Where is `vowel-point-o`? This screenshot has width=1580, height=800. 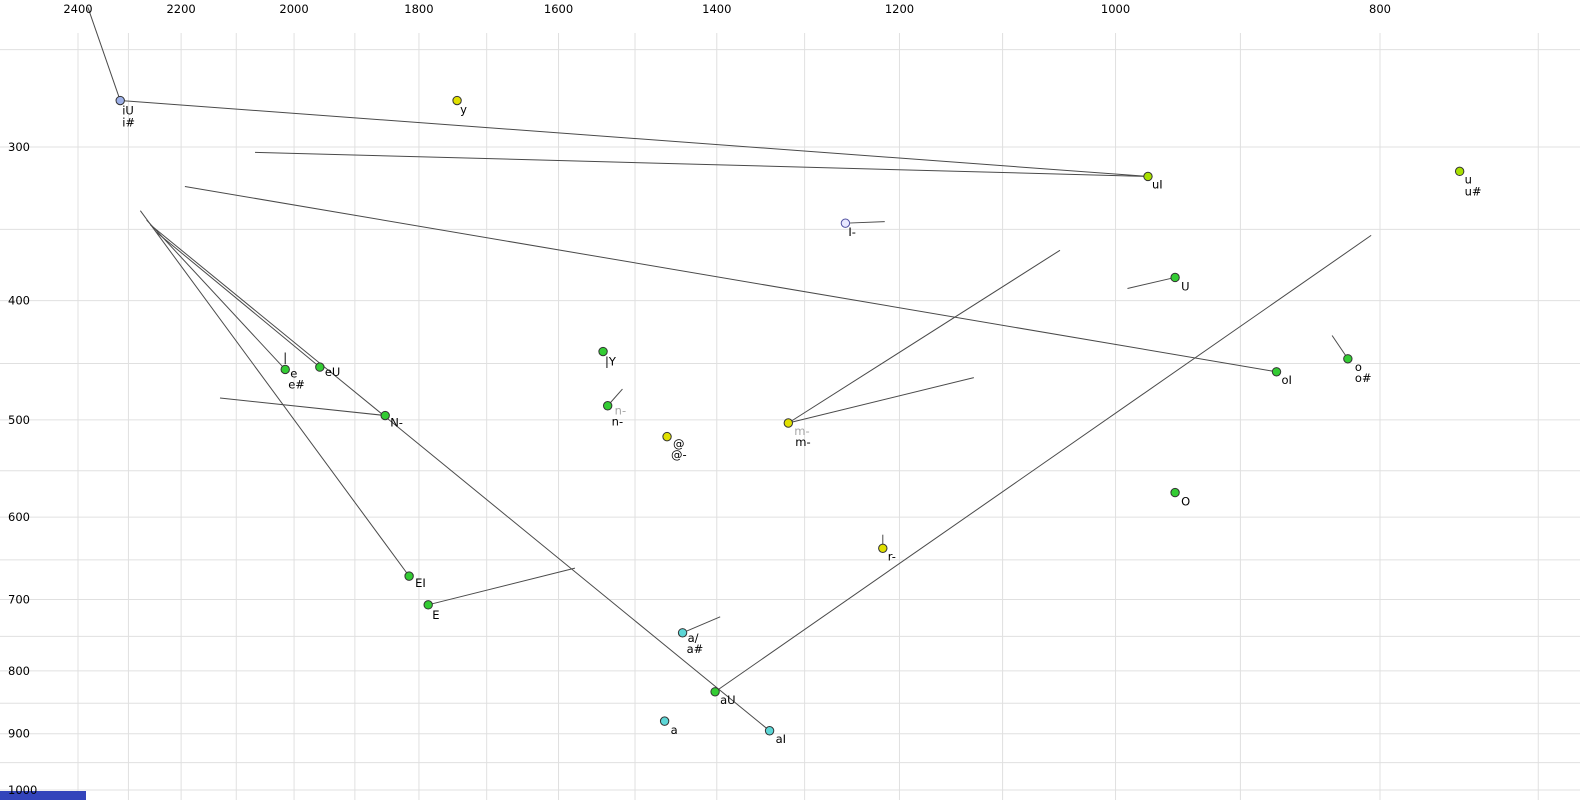
vowel-point-o is located at coordinates (1348, 359).